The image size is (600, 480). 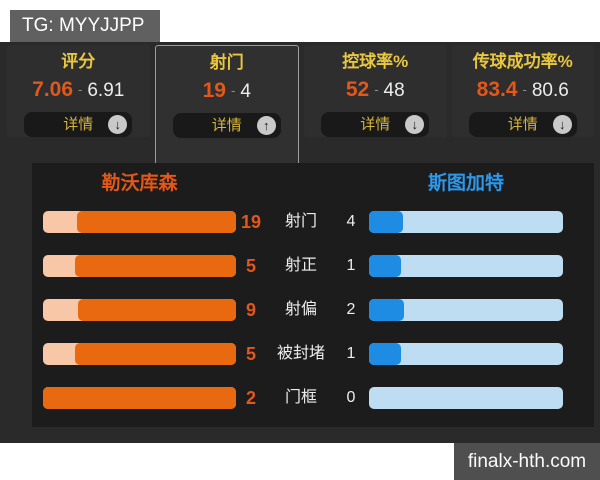 I want to click on home-stat-value: 2, so click(x=250, y=398).